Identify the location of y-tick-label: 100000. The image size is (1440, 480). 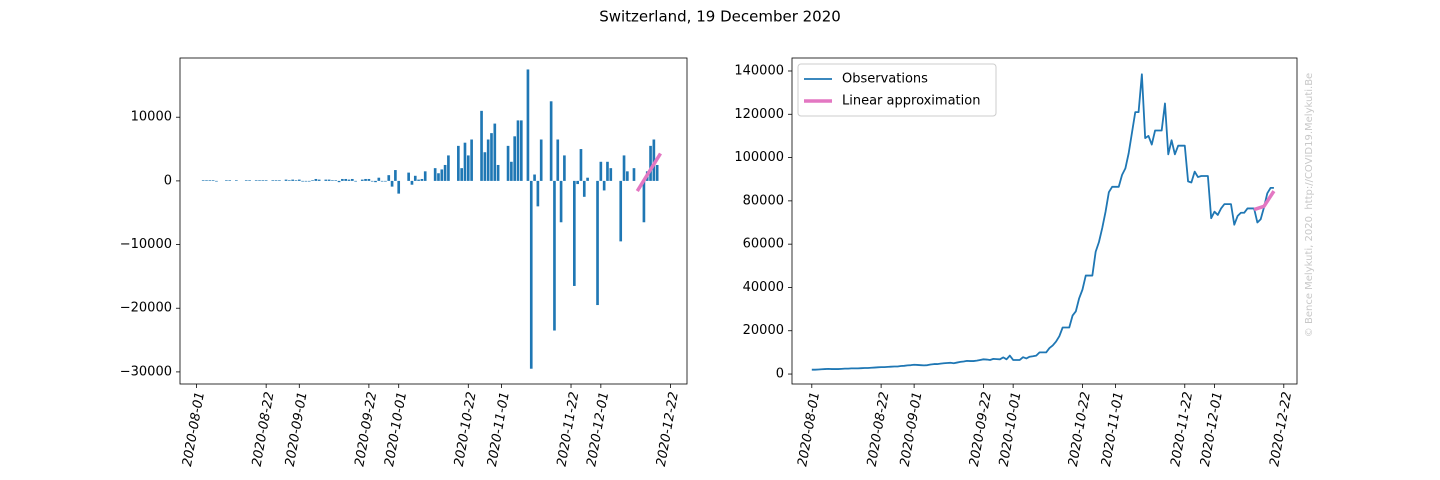
(759, 157).